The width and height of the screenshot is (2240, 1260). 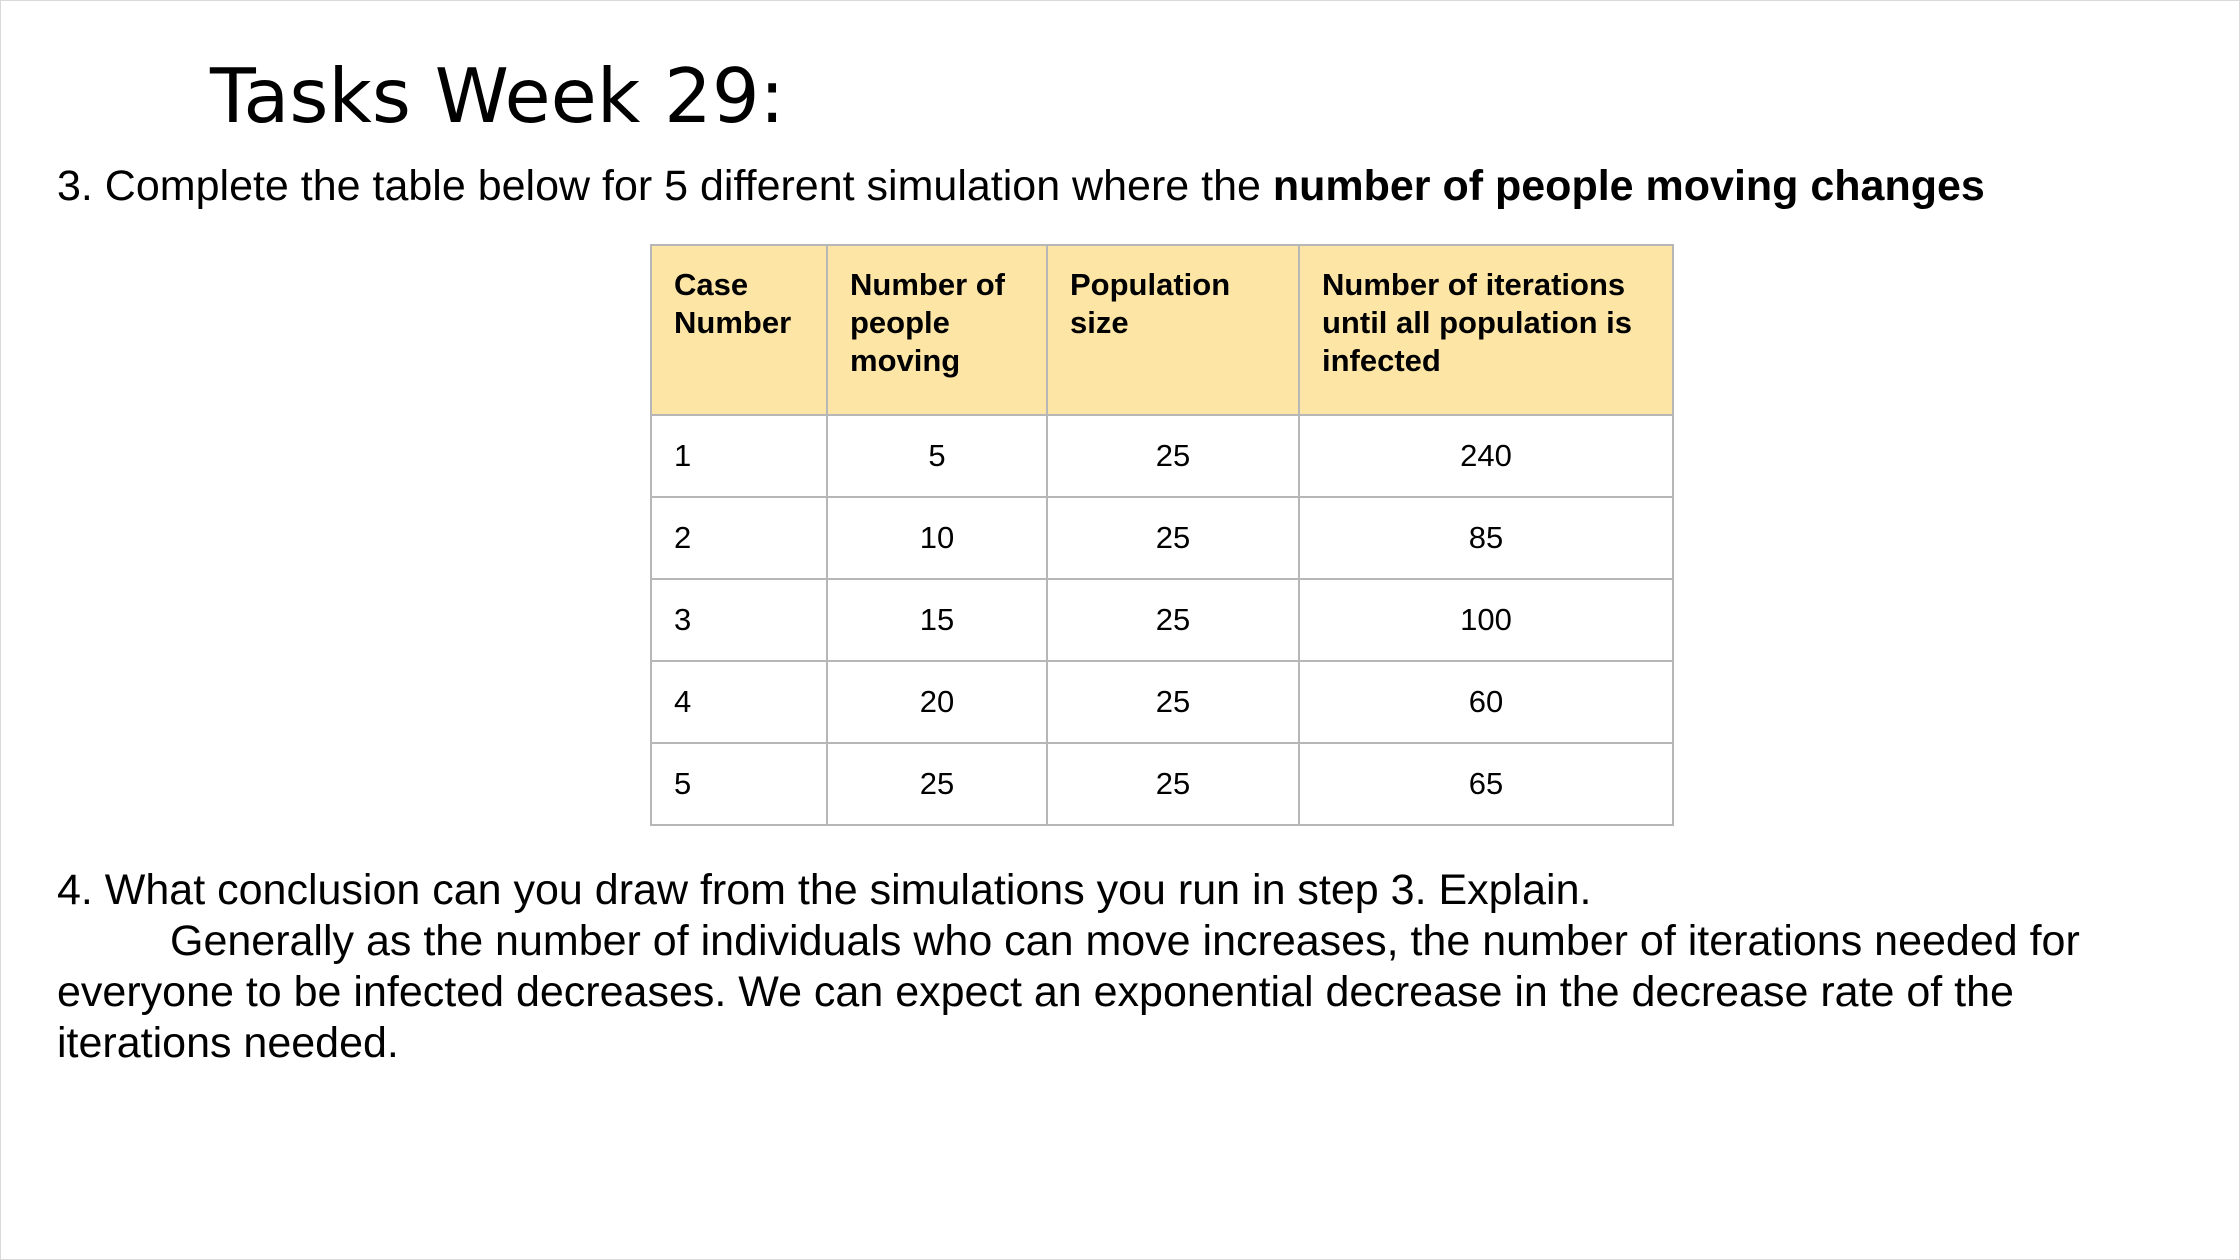 I want to click on cell-people-moving: 10, so click(x=937, y=538).